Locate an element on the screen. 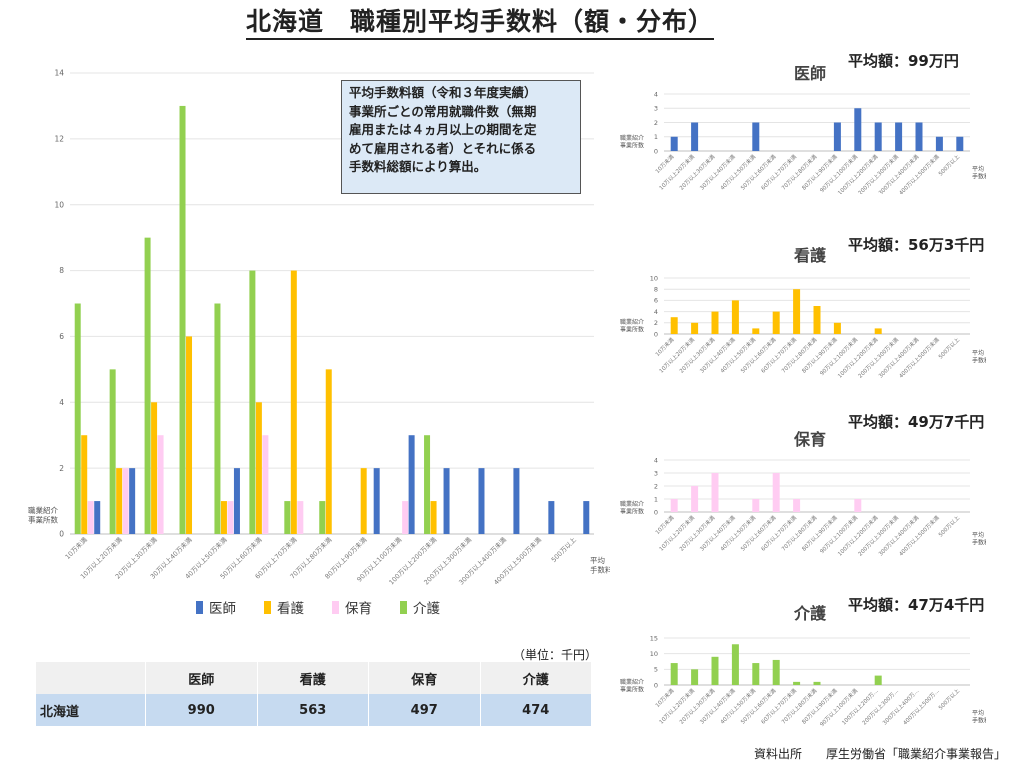 The height and width of the screenshot is (768, 1024). legend-label-nursing: 看護 is located at coordinates (290, 609).